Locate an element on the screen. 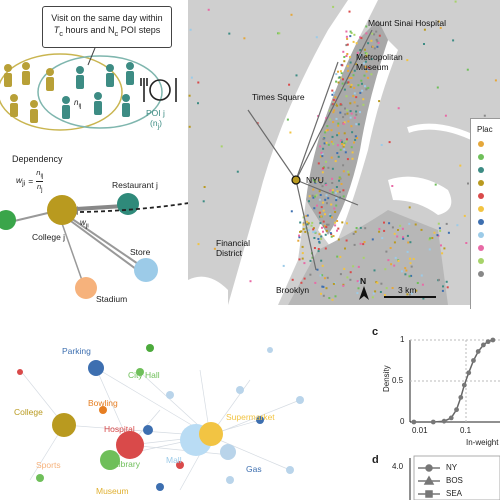  restaurant-icon is located at coordinates (158, 90).